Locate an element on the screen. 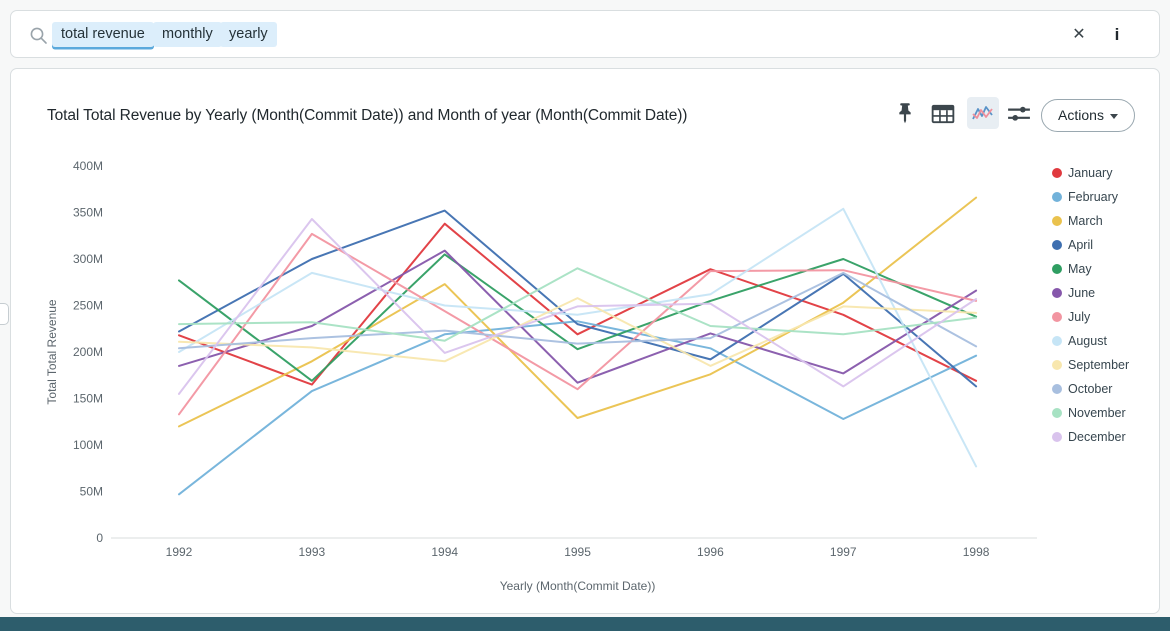 The width and height of the screenshot is (1170, 631). line-chart-icon is located at coordinates (983, 113).